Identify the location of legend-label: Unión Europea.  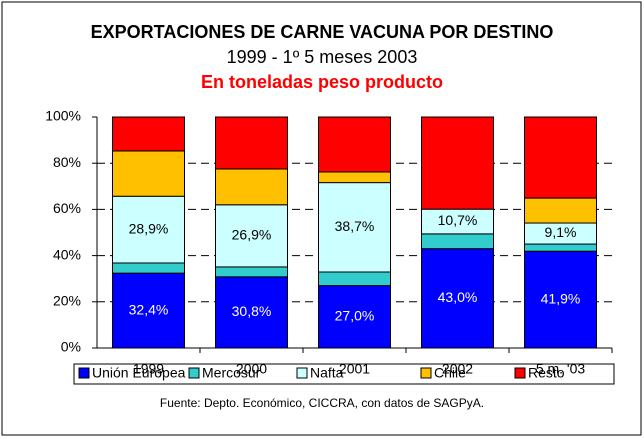
(139, 373).